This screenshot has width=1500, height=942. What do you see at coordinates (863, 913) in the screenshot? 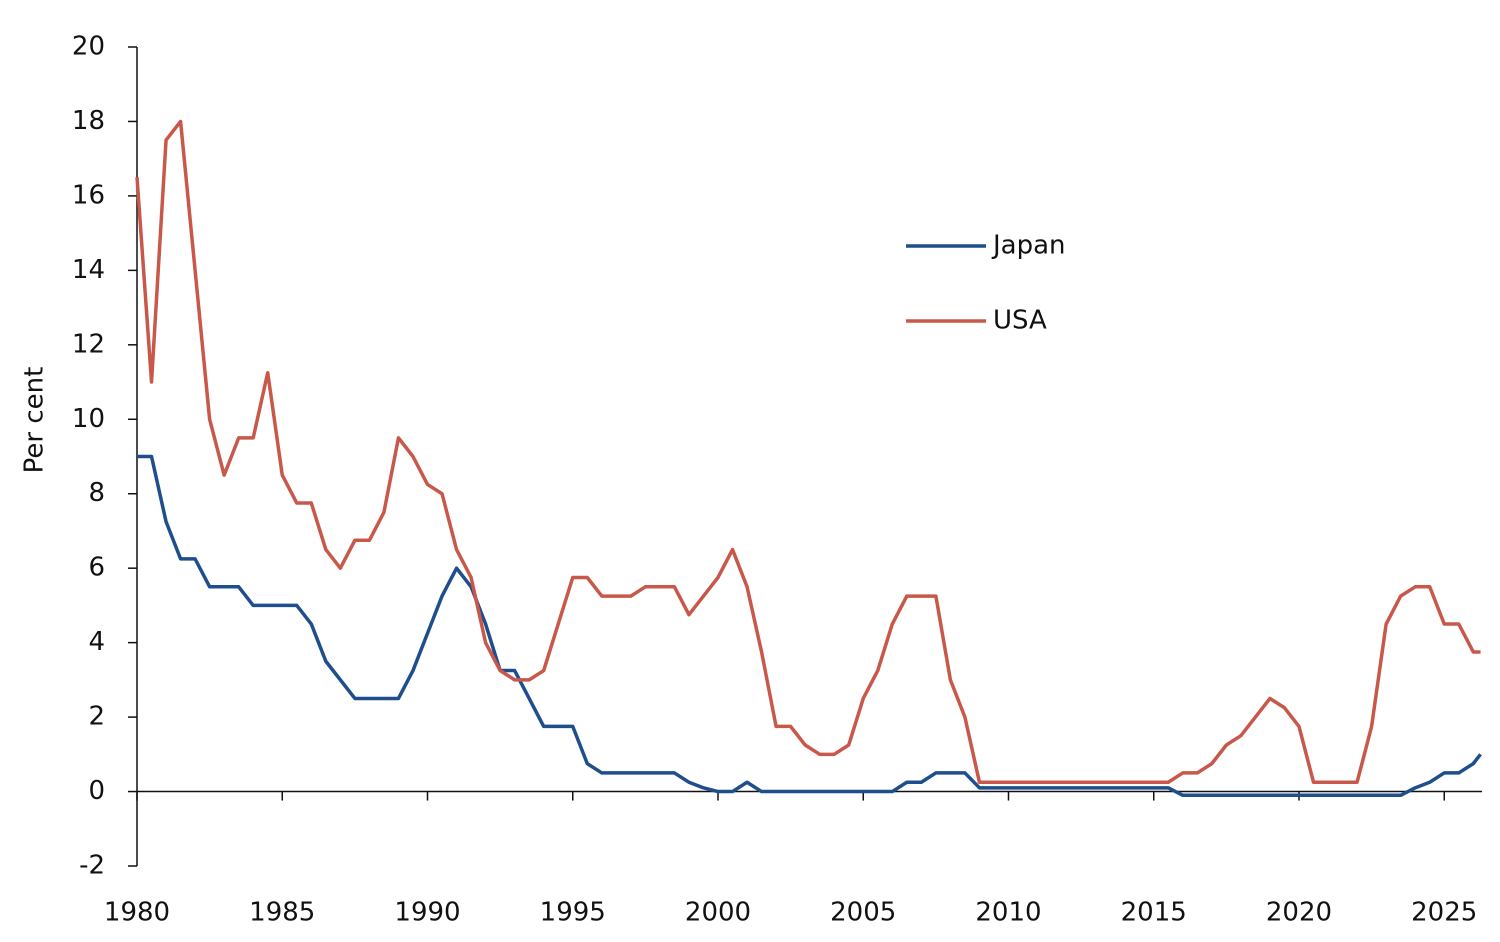
I see `x-tick-label: 2005` at bounding box center [863, 913].